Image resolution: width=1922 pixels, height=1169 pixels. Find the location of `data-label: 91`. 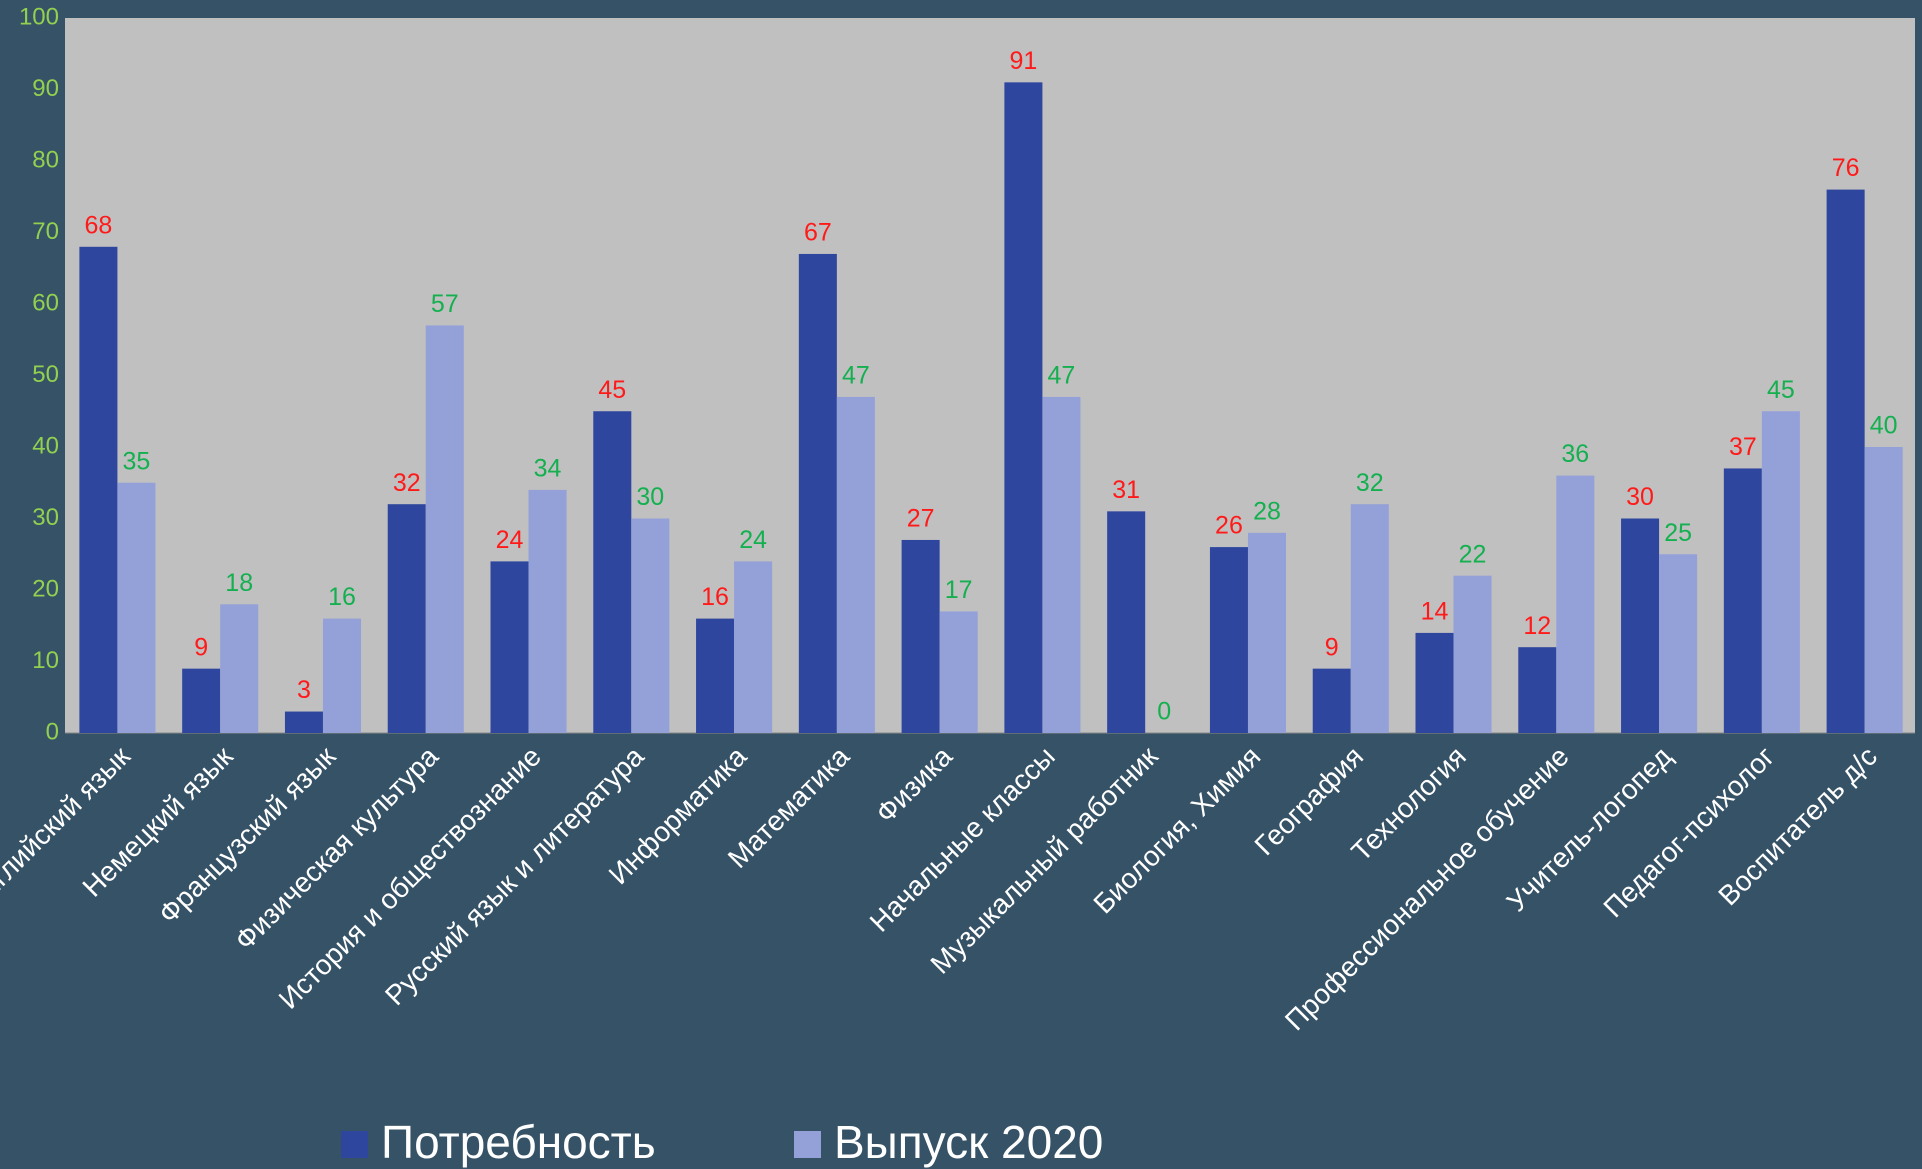

data-label: 91 is located at coordinates (1023, 61).